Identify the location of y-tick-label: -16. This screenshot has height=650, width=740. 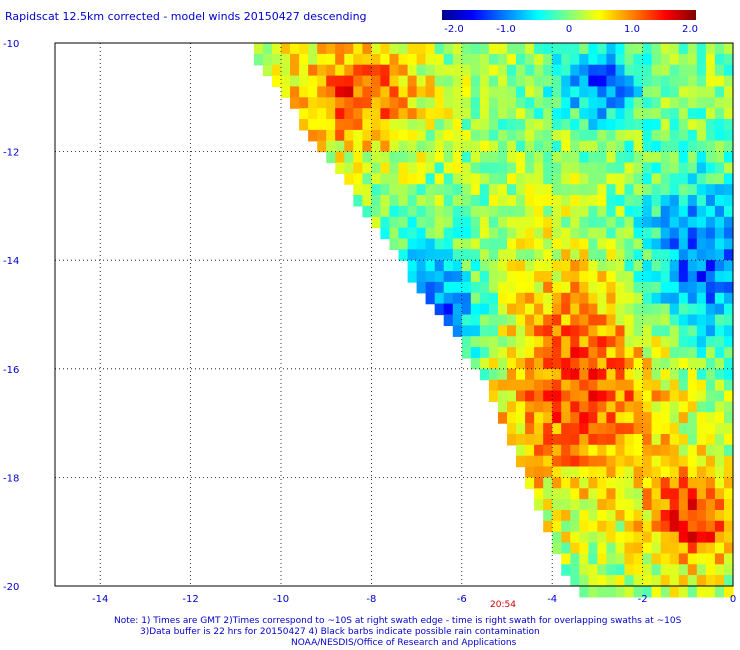
(11, 370).